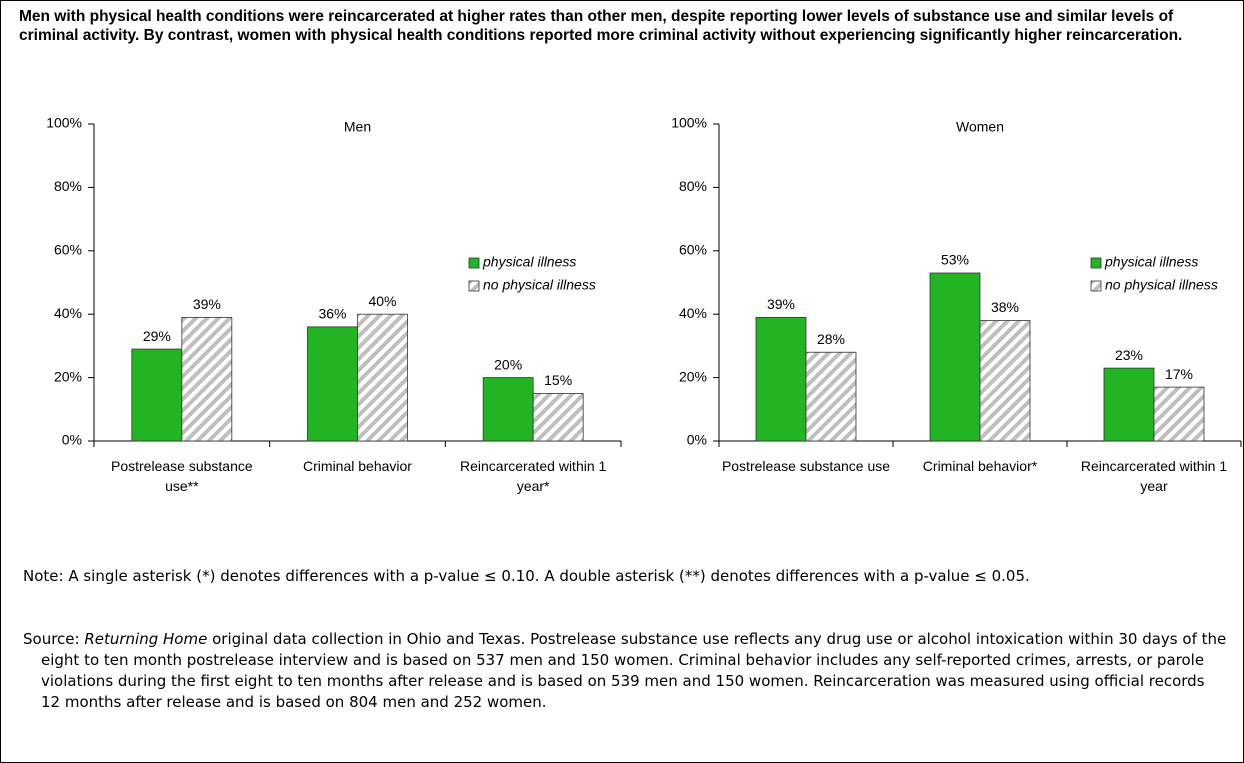 The height and width of the screenshot is (763, 1244). Describe the element at coordinates (980, 466) in the screenshot. I see `x-tick-label: Criminal behavior*` at that location.